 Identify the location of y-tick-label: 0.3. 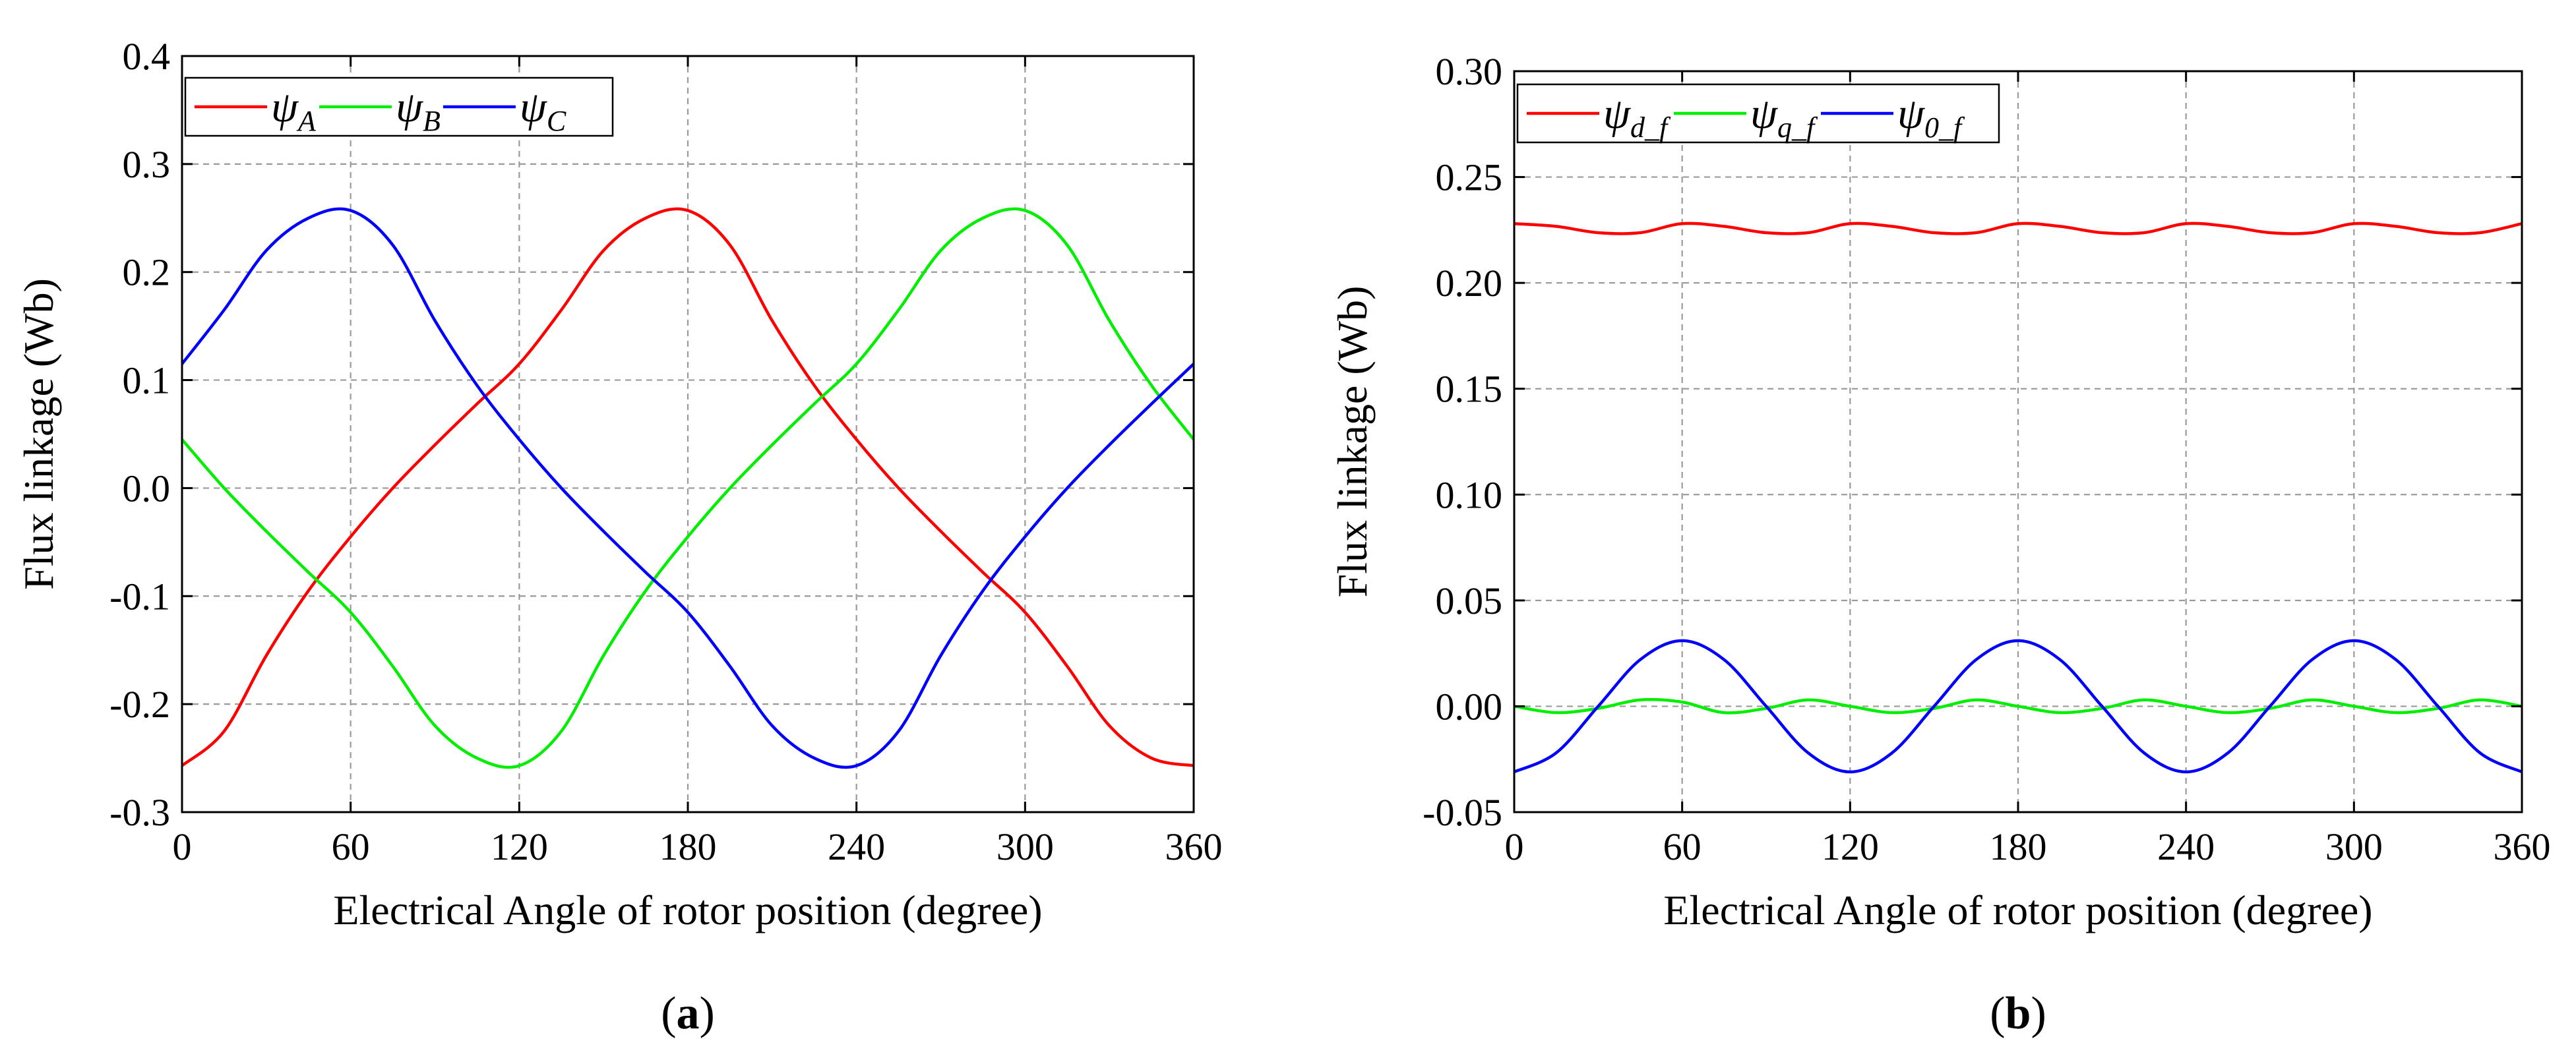
(147, 165).